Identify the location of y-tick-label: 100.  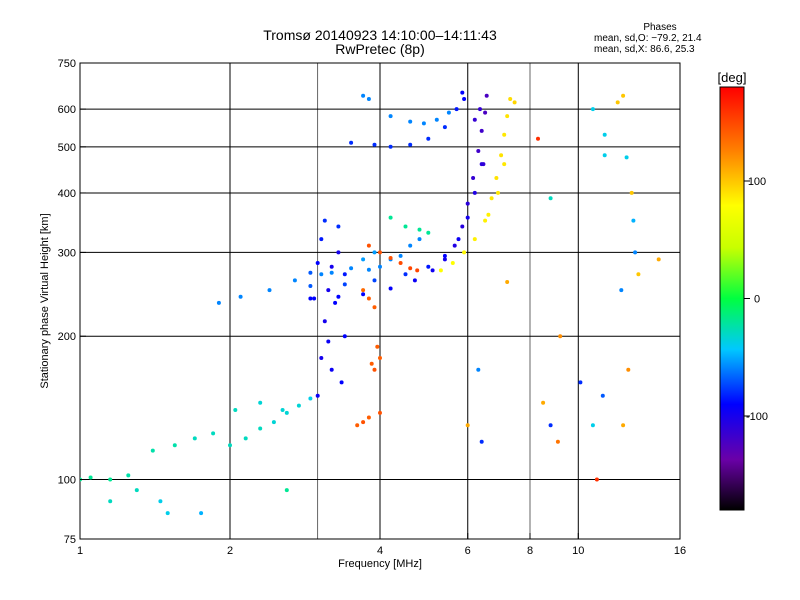
(67, 481).